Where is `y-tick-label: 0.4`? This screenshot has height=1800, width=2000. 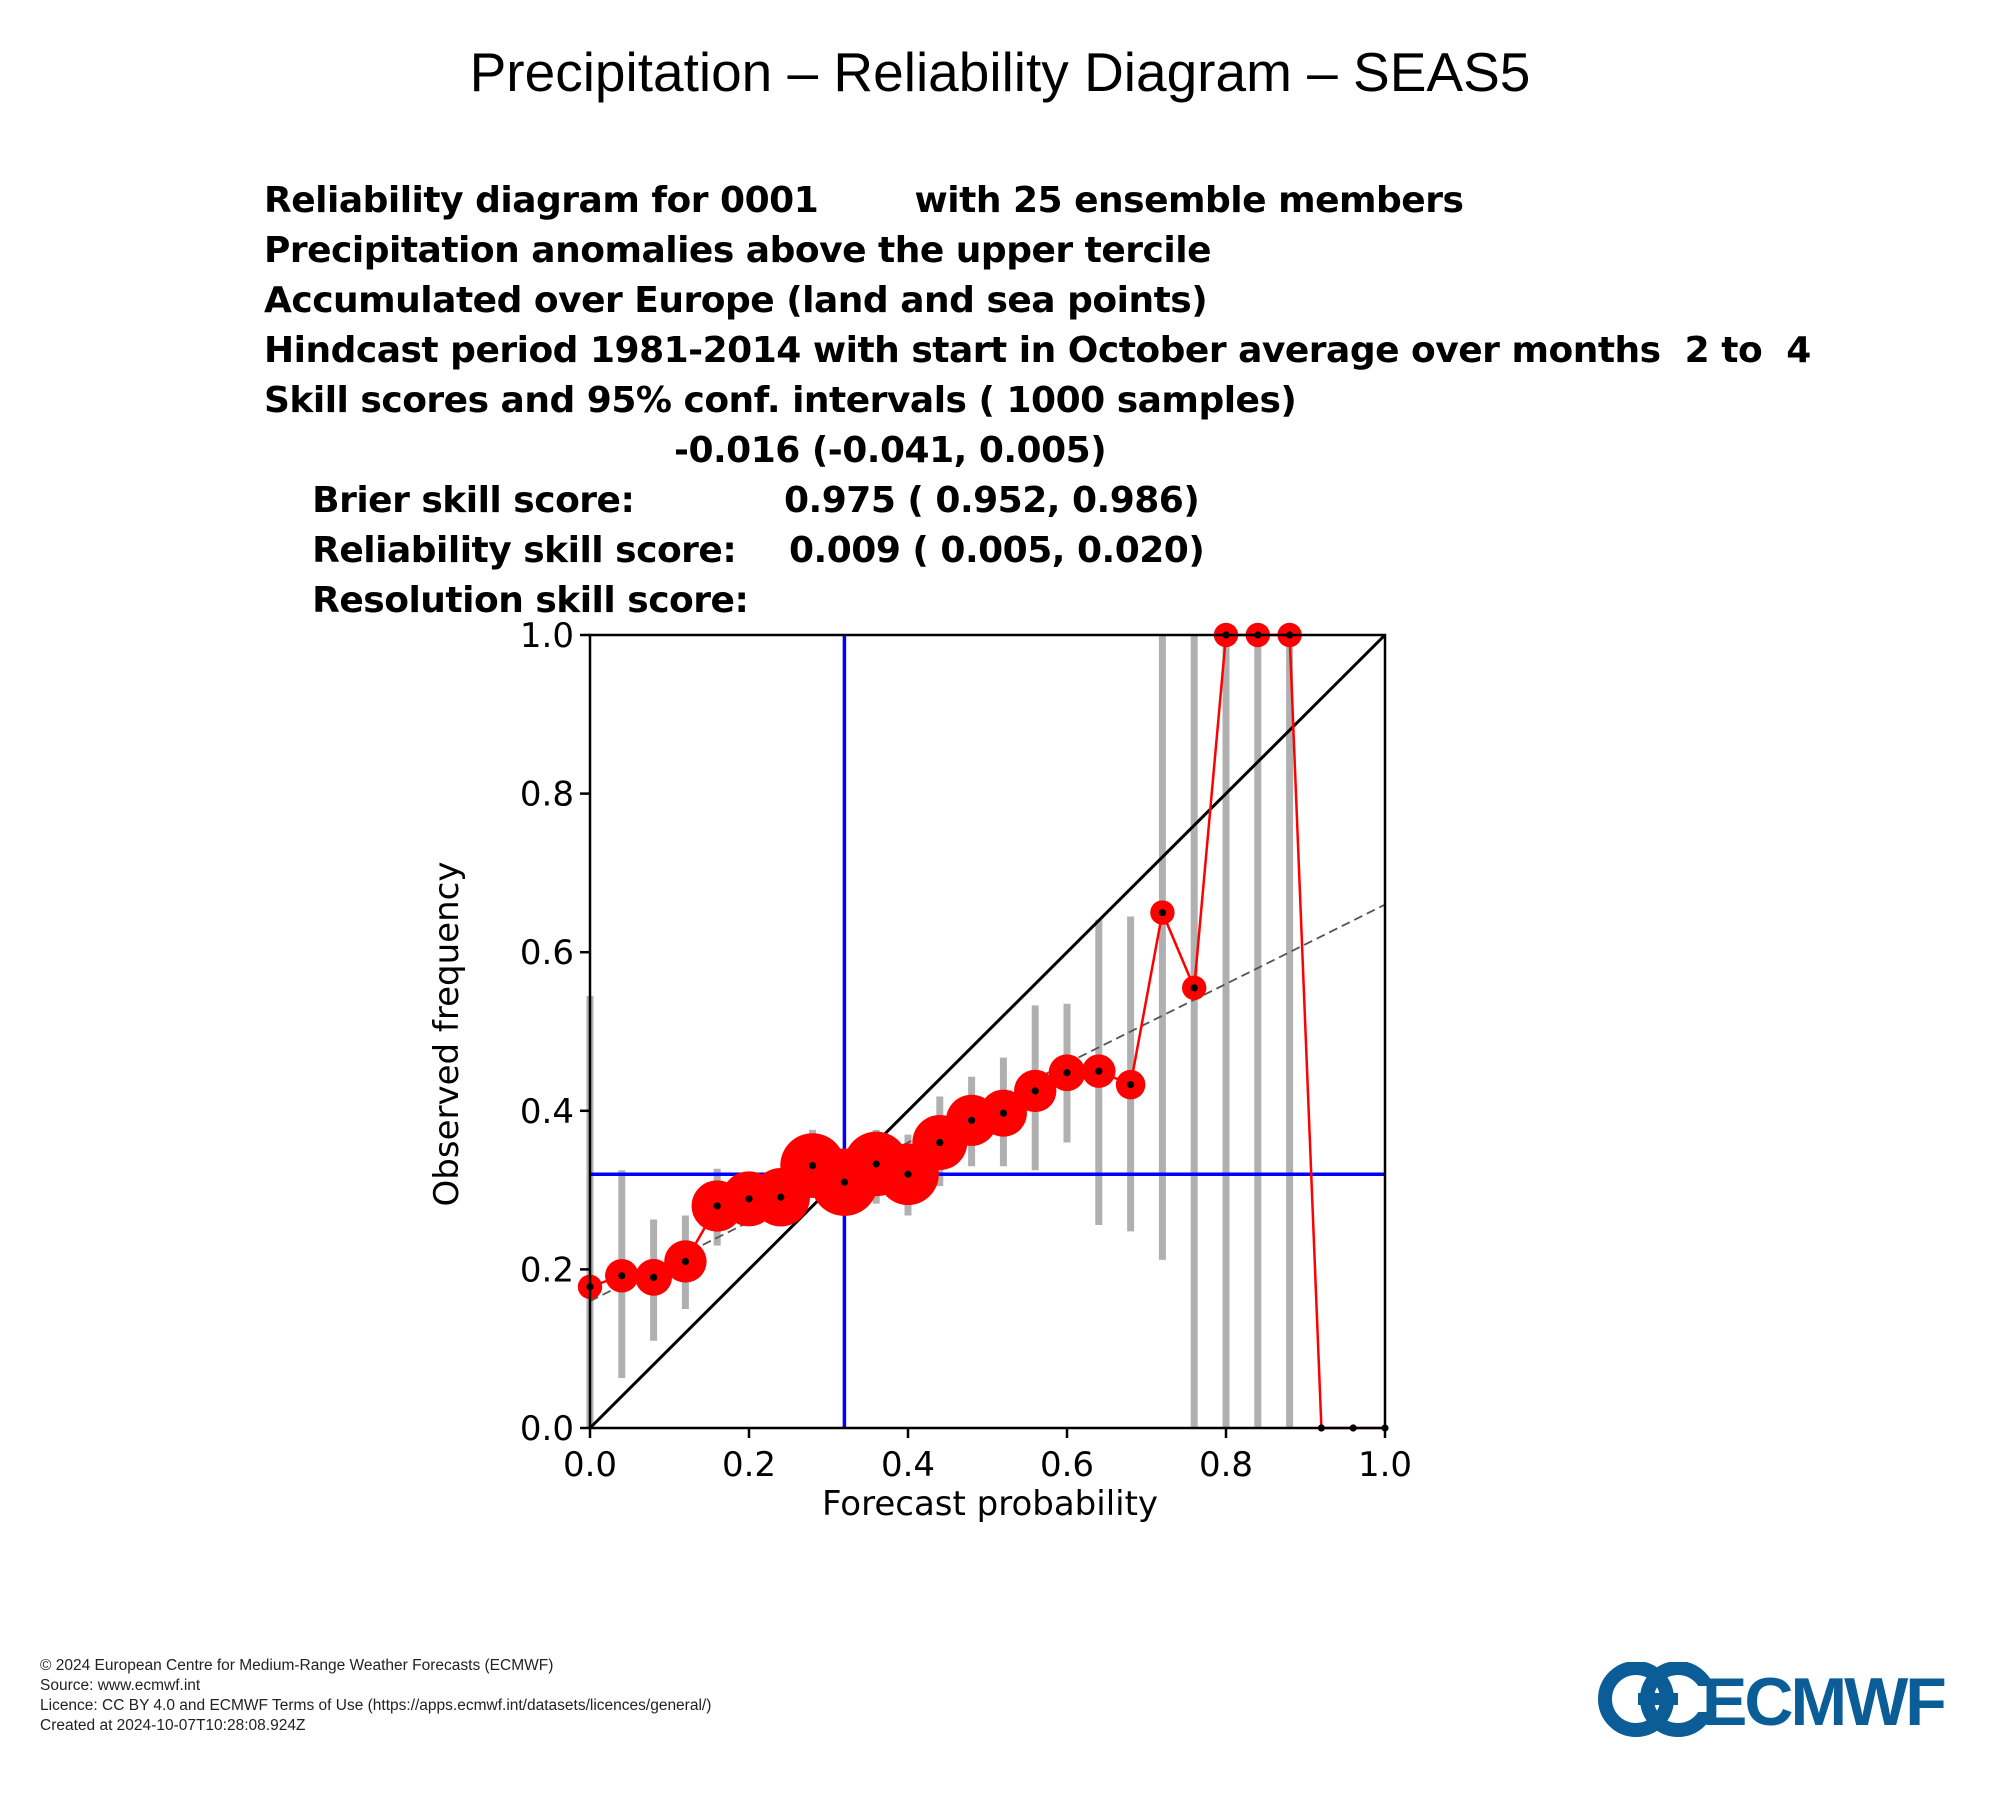
y-tick-label: 0.4 is located at coordinates (547, 1112).